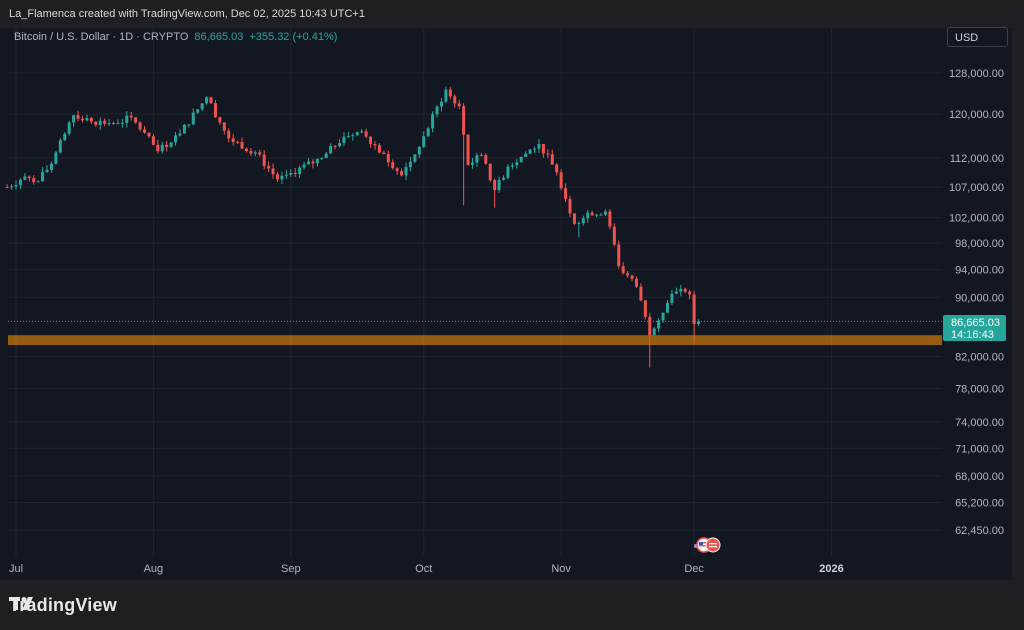 This screenshot has width=1024, height=630. I want to click on tradingview-logo-icon, so click(21, 603).